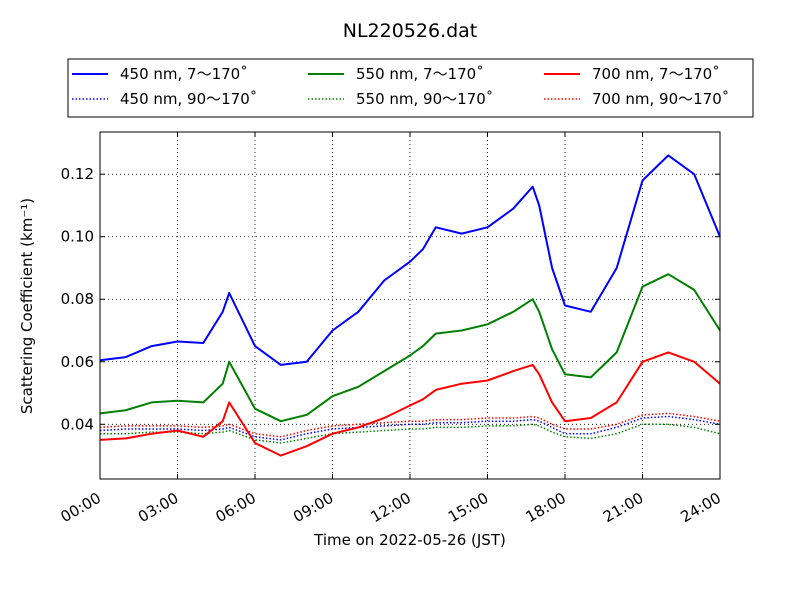 The height and width of the screenshot is (604, 800). What do you see at coordinates (77, 362) in the screenshot?
I see `y-tick-label: 0.06` at bounding box center [77, 362].